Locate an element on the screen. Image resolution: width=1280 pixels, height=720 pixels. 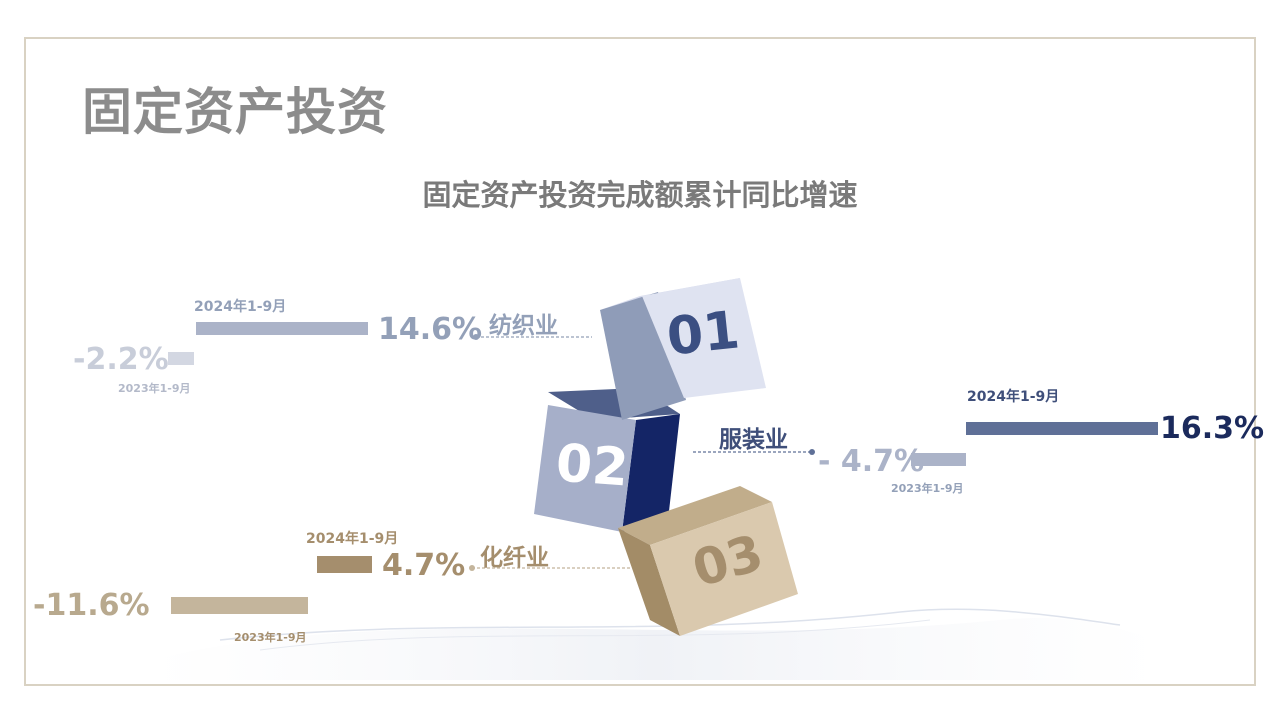
data-label-apparel-2024: 16.3% is located at coordinates (1212, 428).